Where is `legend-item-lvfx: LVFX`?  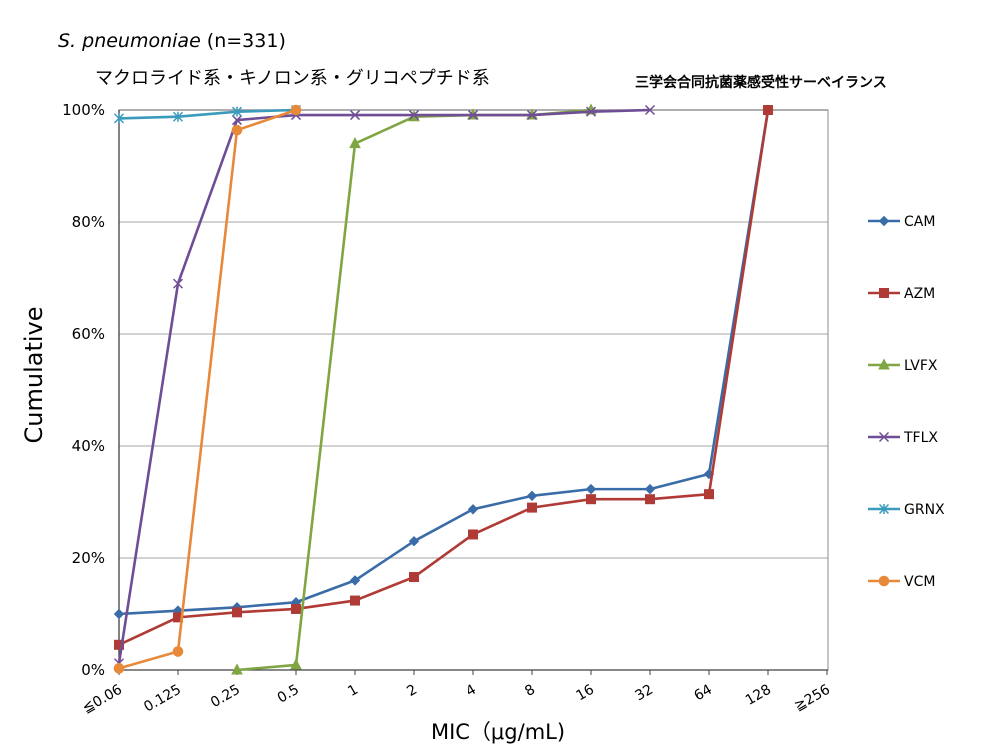
legend-item-lvfx: LVFX is located at coordinates (903, 366).